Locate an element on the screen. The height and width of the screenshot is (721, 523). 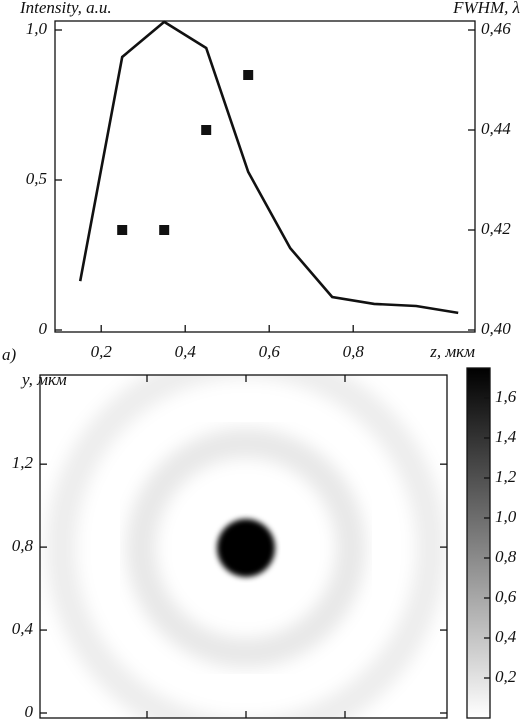
y-tick-label: 0,8 is located at coordinates (23, 545).